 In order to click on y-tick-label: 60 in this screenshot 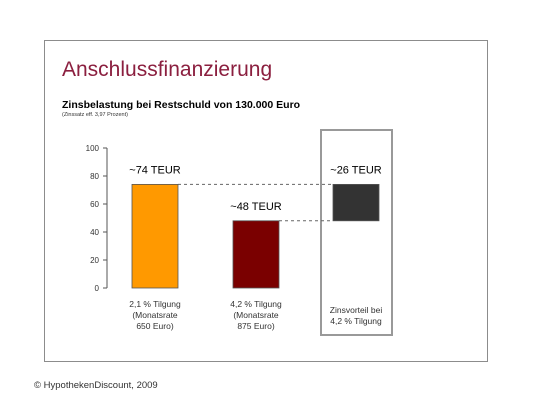, I will do `click(94, 204)`.